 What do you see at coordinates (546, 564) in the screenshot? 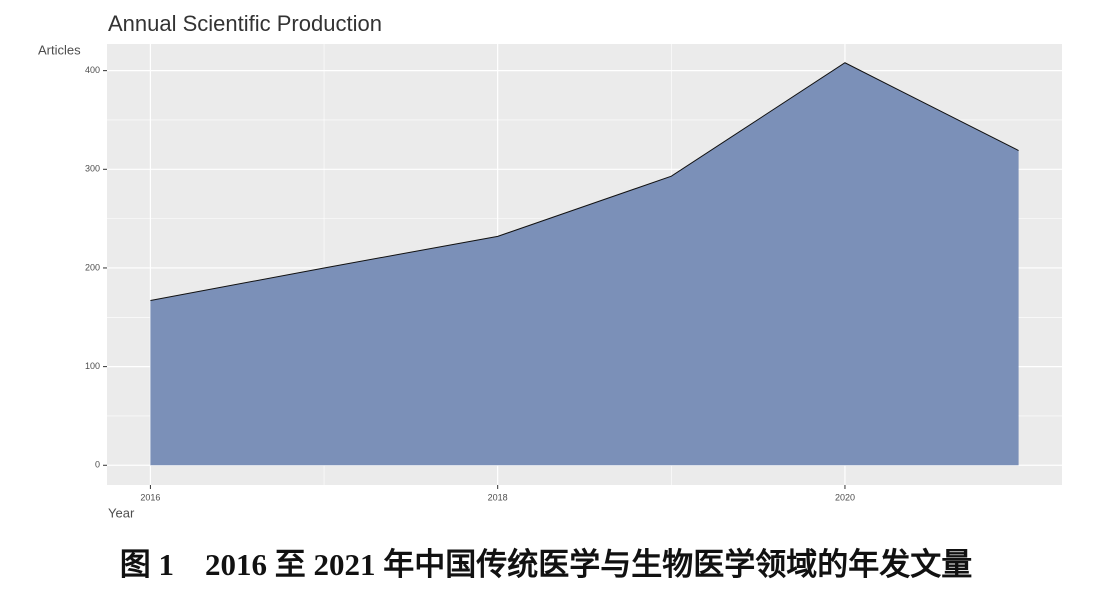
I see `figure-caption: 图 1 2016 至 2021 年中国传统医学与生物医学领域的年发文量` at bounding box center [546, 564].